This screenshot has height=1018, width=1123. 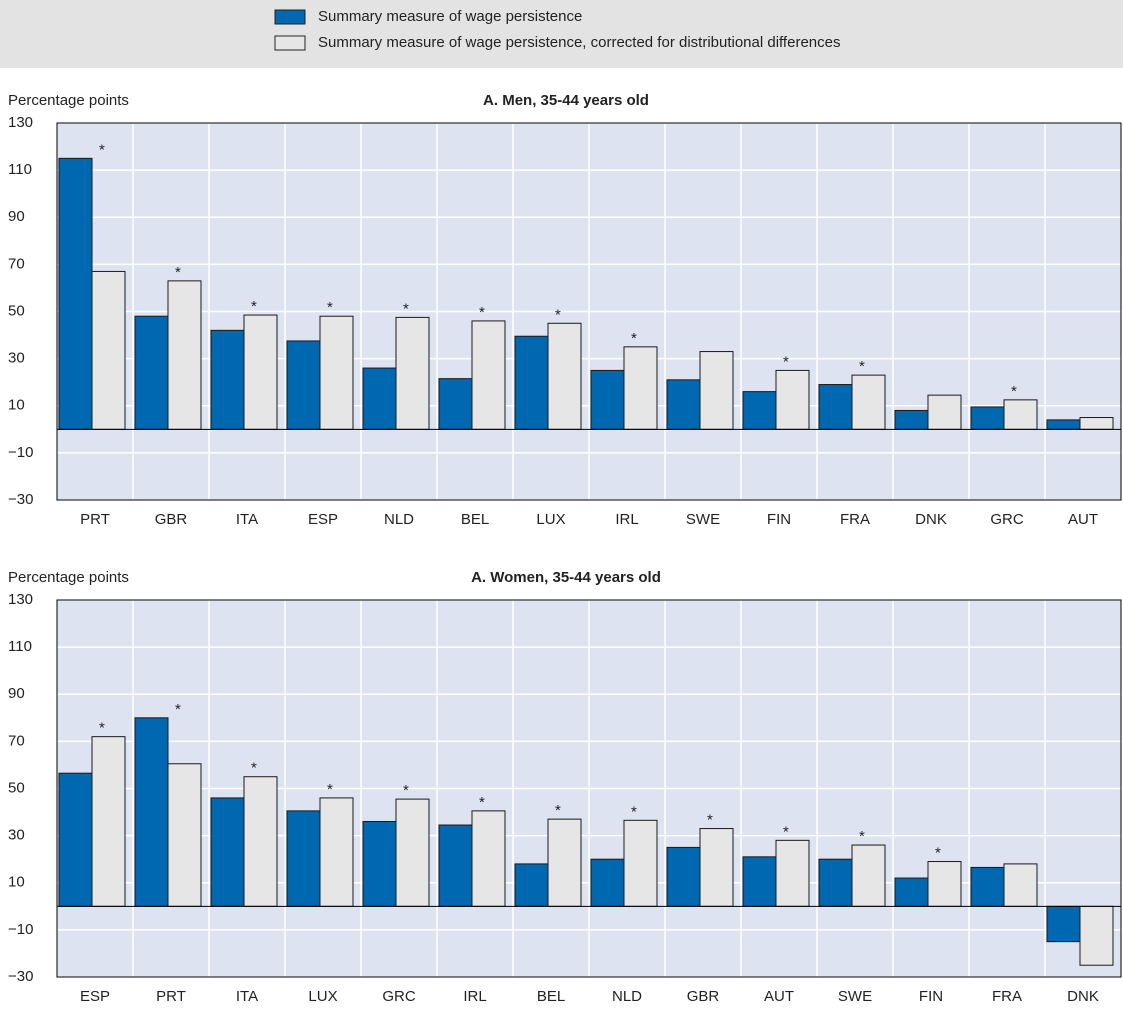 I want to click on y-tick-label: 130, so click(x=20, y=599).